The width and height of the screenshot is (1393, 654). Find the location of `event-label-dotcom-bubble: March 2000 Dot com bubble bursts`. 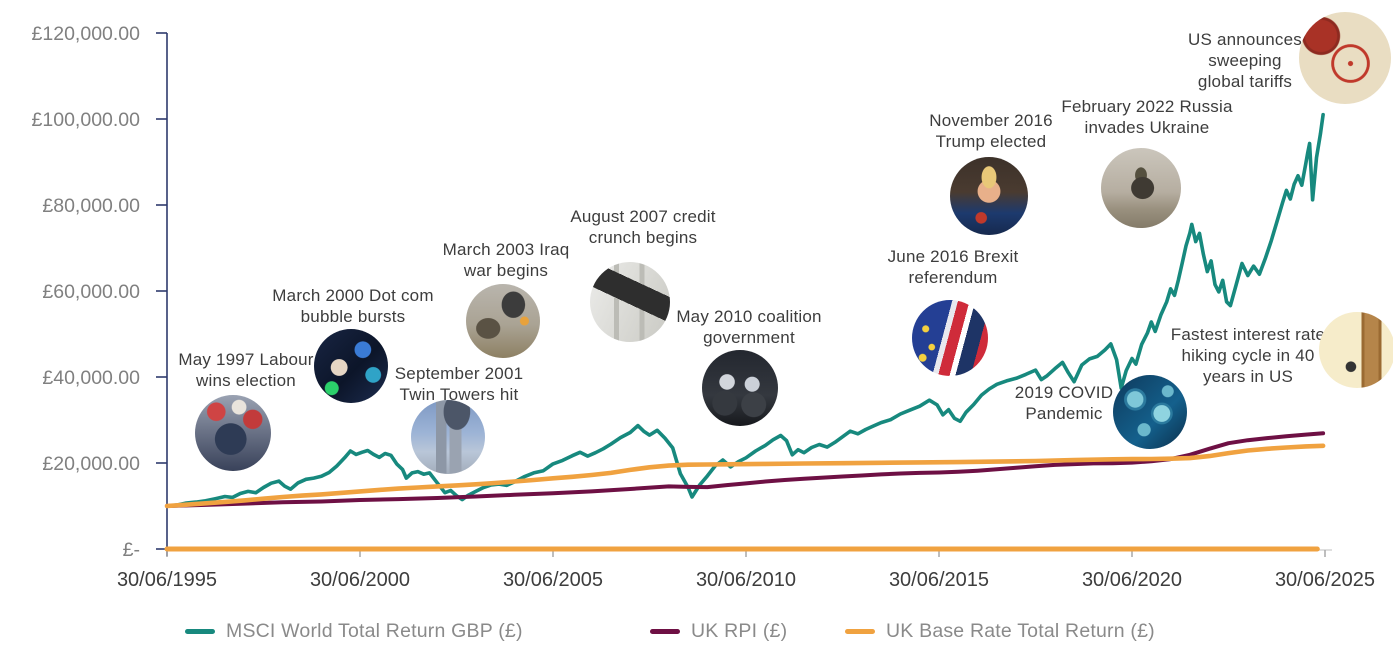

event-label-dotcom-bubble: March 2000 Dot com bubble bursts is located at coordinates (353, 306).